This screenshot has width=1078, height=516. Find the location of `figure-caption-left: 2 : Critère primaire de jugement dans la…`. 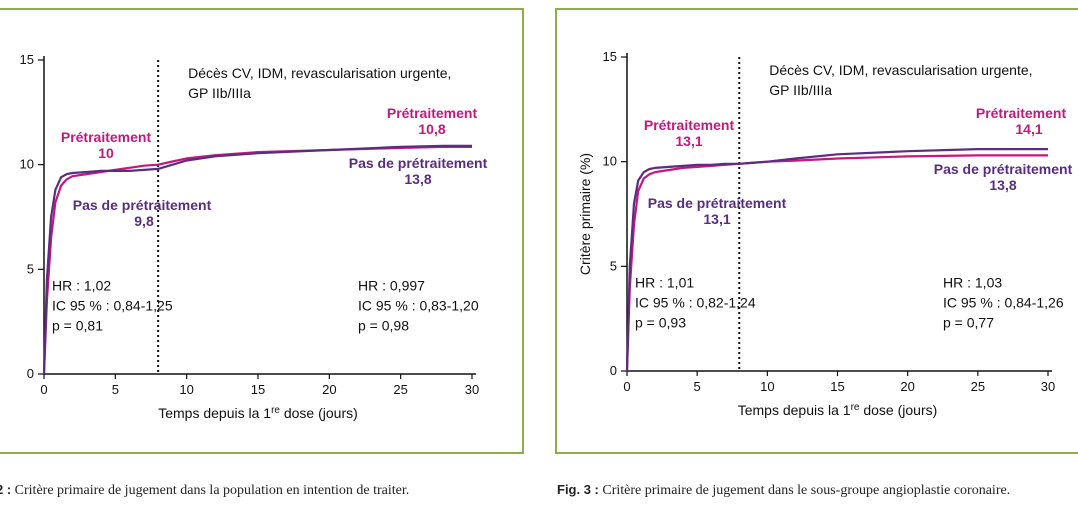

figure-caption-left: 2 : Critère primaire de jugement dans la… is located at coordinates (204, 490).